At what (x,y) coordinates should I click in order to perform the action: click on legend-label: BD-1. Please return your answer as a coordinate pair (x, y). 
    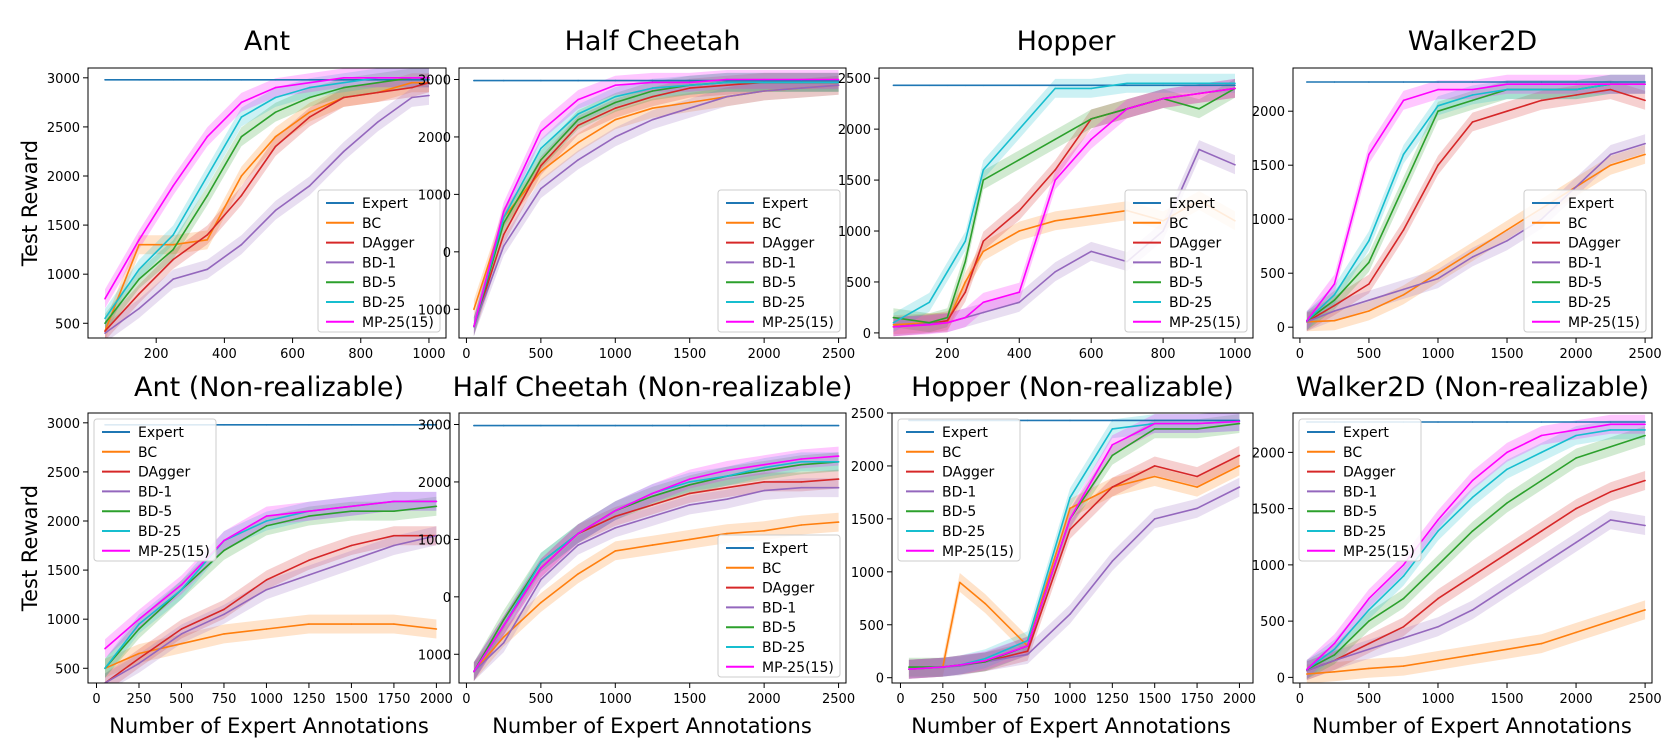
    Looking at the image, I should click on (1186, 263).